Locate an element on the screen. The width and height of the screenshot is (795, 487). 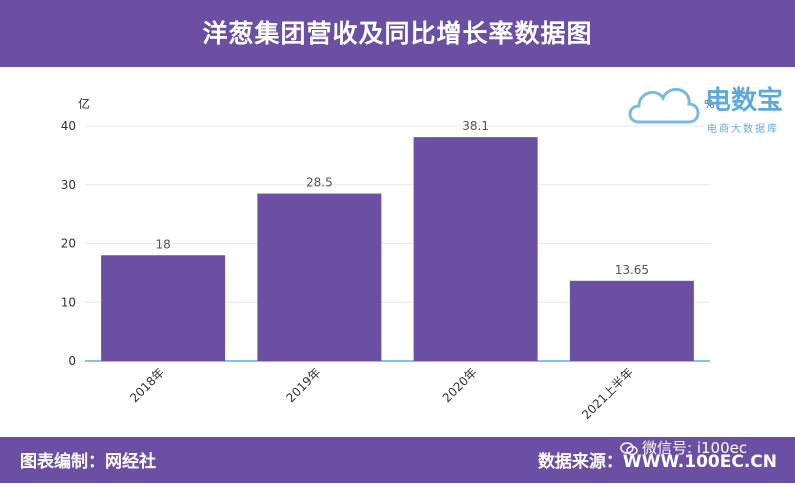
x-category-label: 2021上半年 is located at coordinates (607, 393).